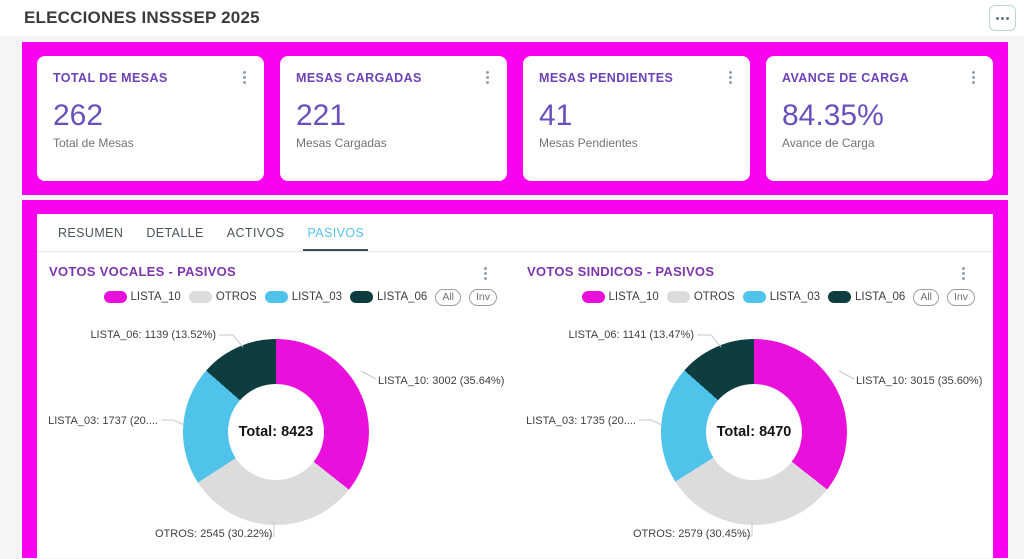 The image size is (1024, 559). Describe the element at coordinates (78, 115) in the screenshot. I see `card-value: 262` at that location.